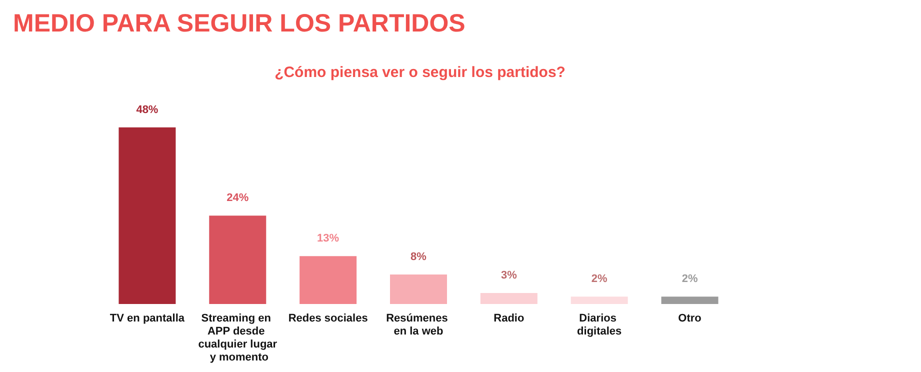 This screenshot has width=921, height=372. What do you see at coordinates (599, 325) in the screenshot?
I see `x-tick-label: Diarios digitales` at bounding box center [599, 325].